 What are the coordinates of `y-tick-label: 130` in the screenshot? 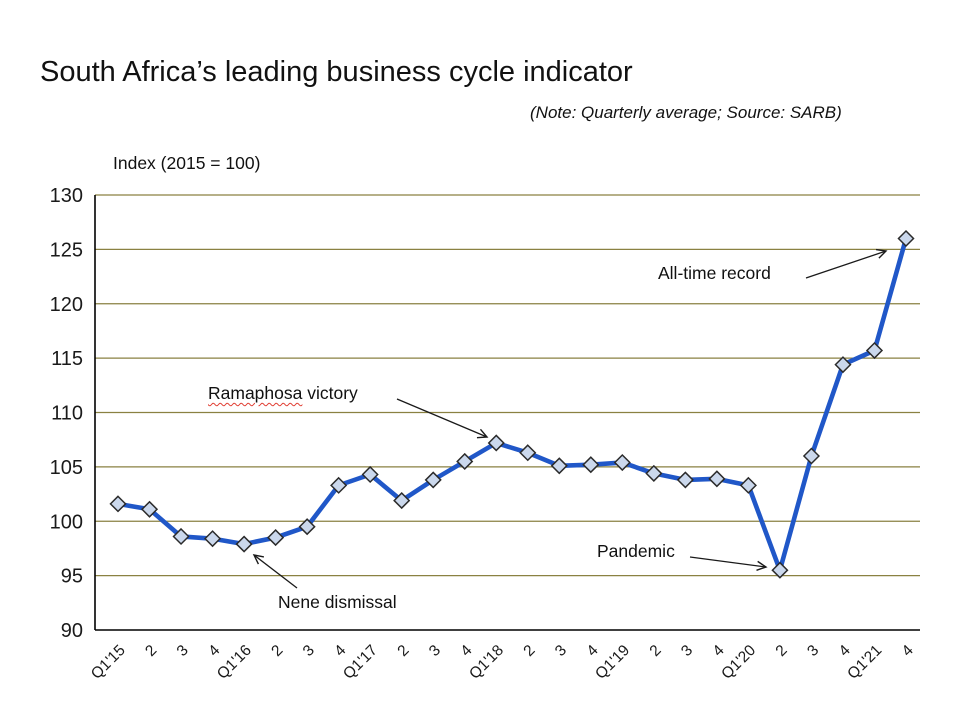 It's located at (66, 196).